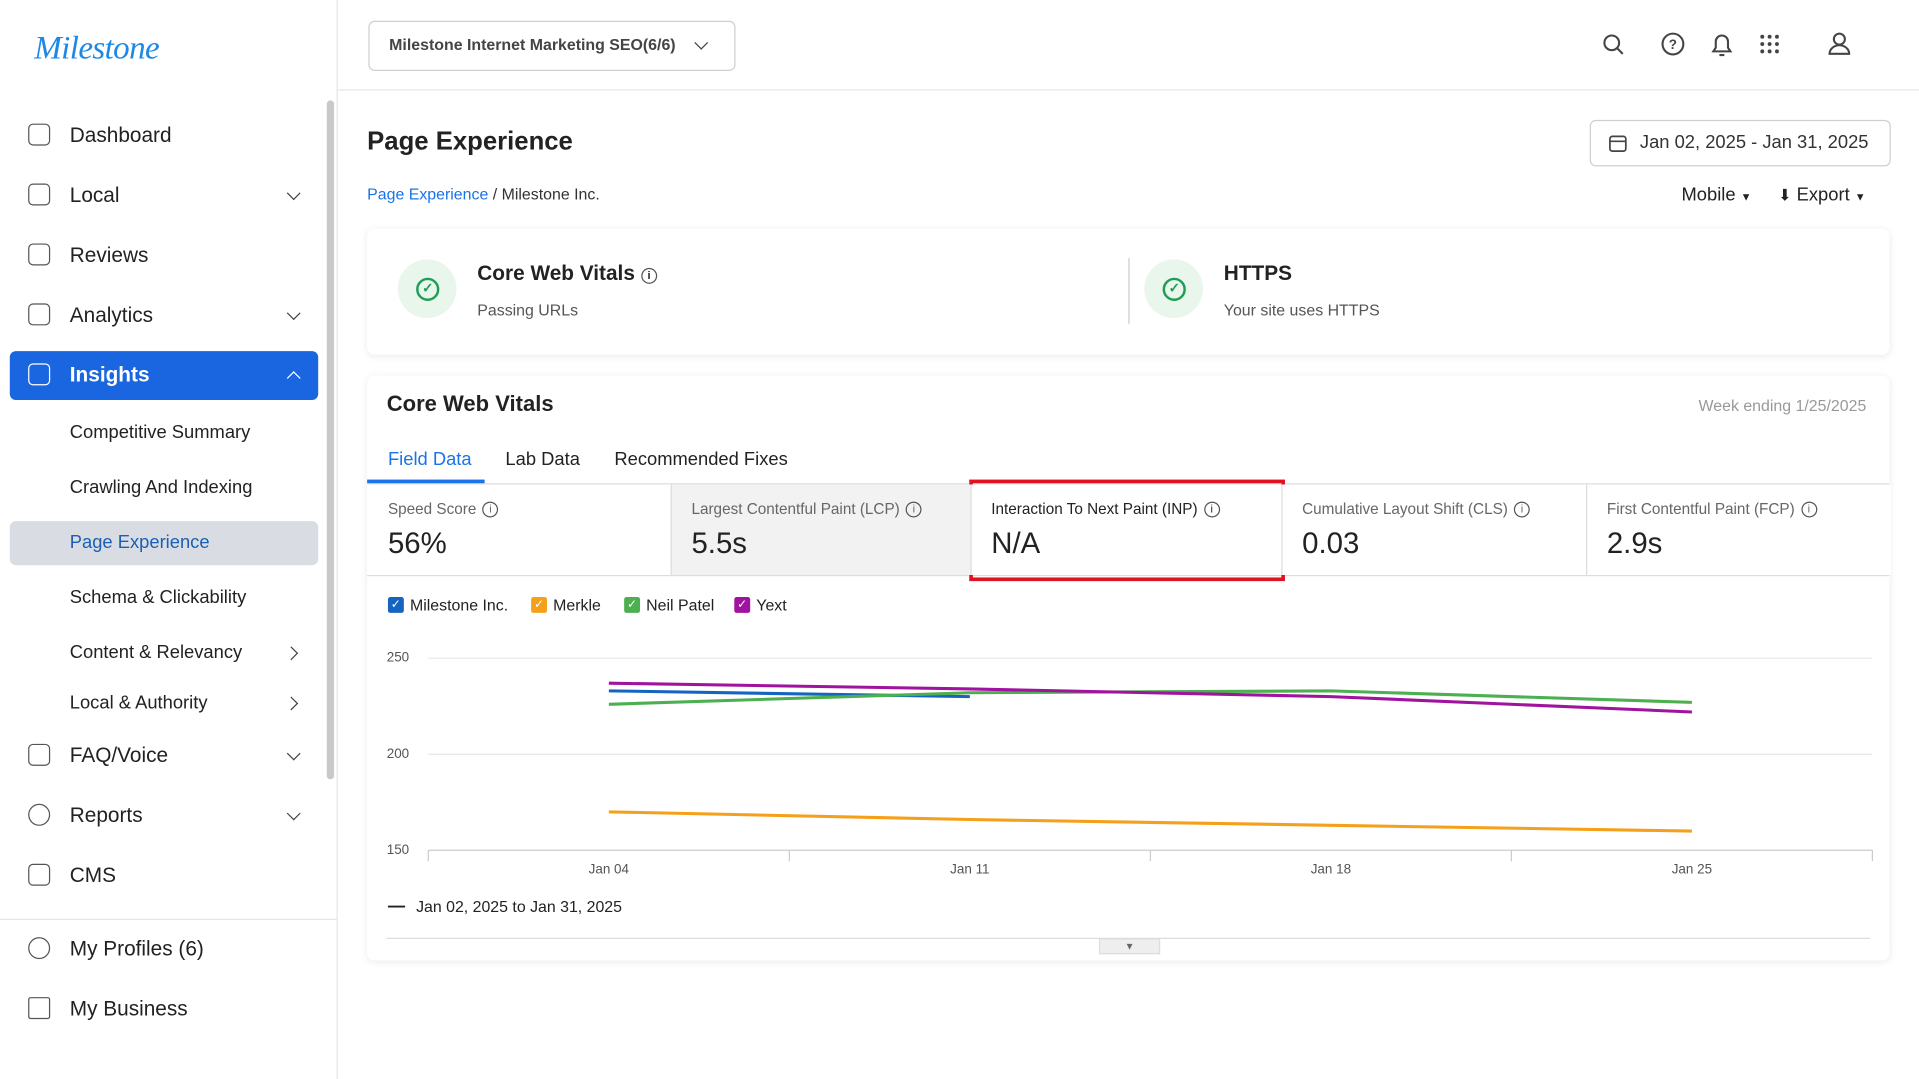  I want to click on vitals-title: Core Web Vitals, so click(470, 403).